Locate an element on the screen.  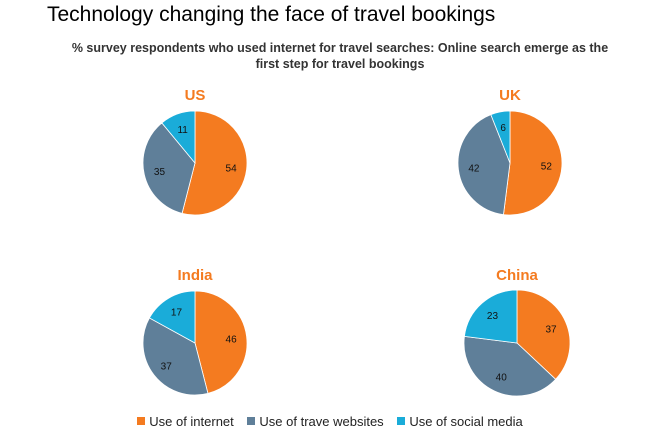
pie-slice-china-websites is located at coordinates (510, 366).